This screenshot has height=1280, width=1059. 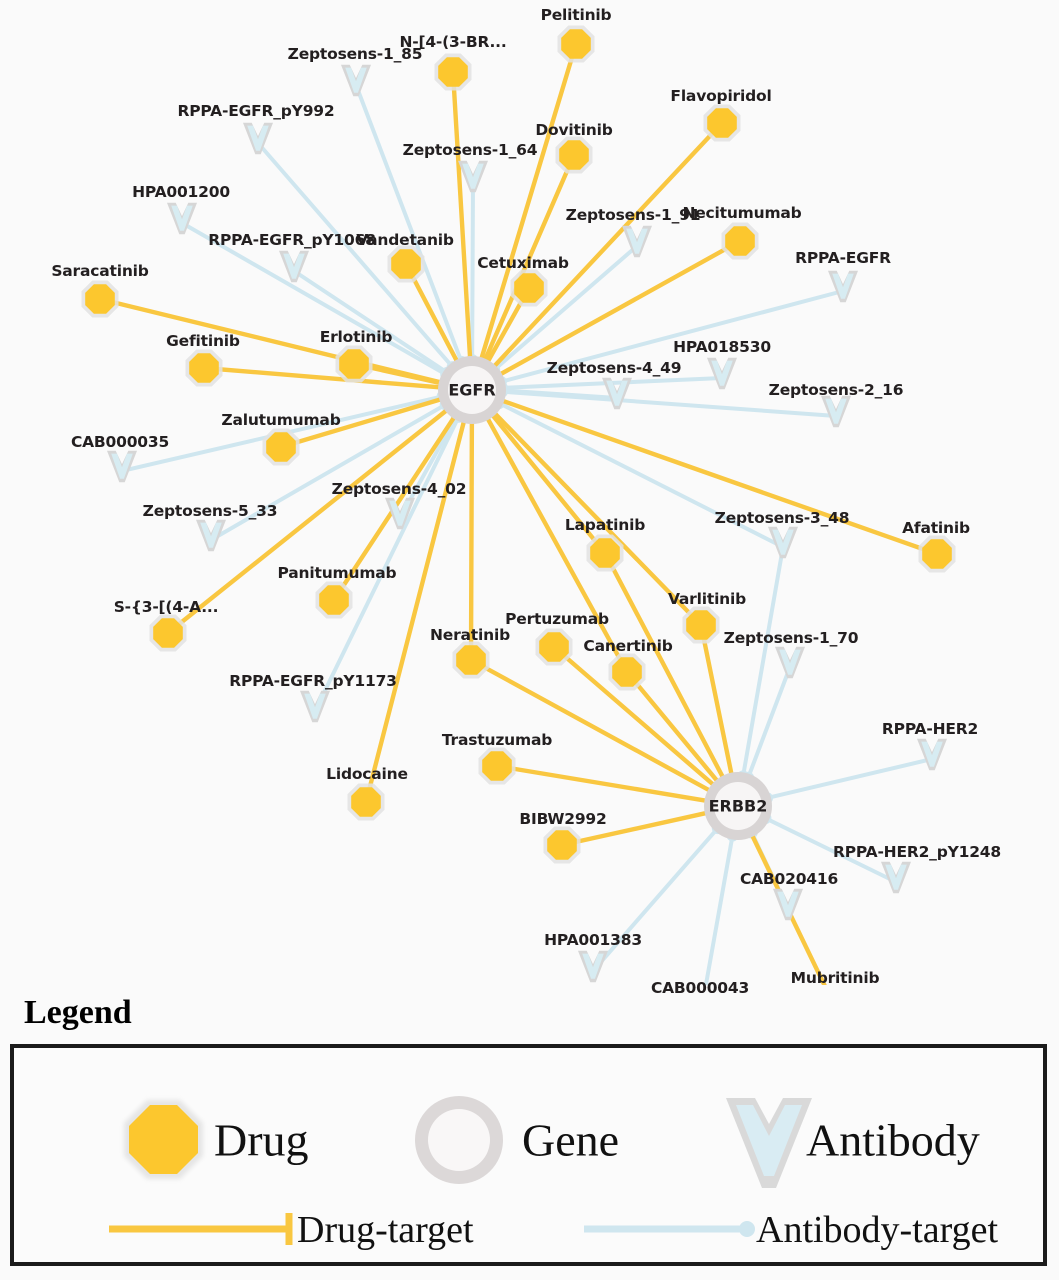 I want to click on antibody-node-label: Zeptosens-1_70, so click(x=791, y=638).